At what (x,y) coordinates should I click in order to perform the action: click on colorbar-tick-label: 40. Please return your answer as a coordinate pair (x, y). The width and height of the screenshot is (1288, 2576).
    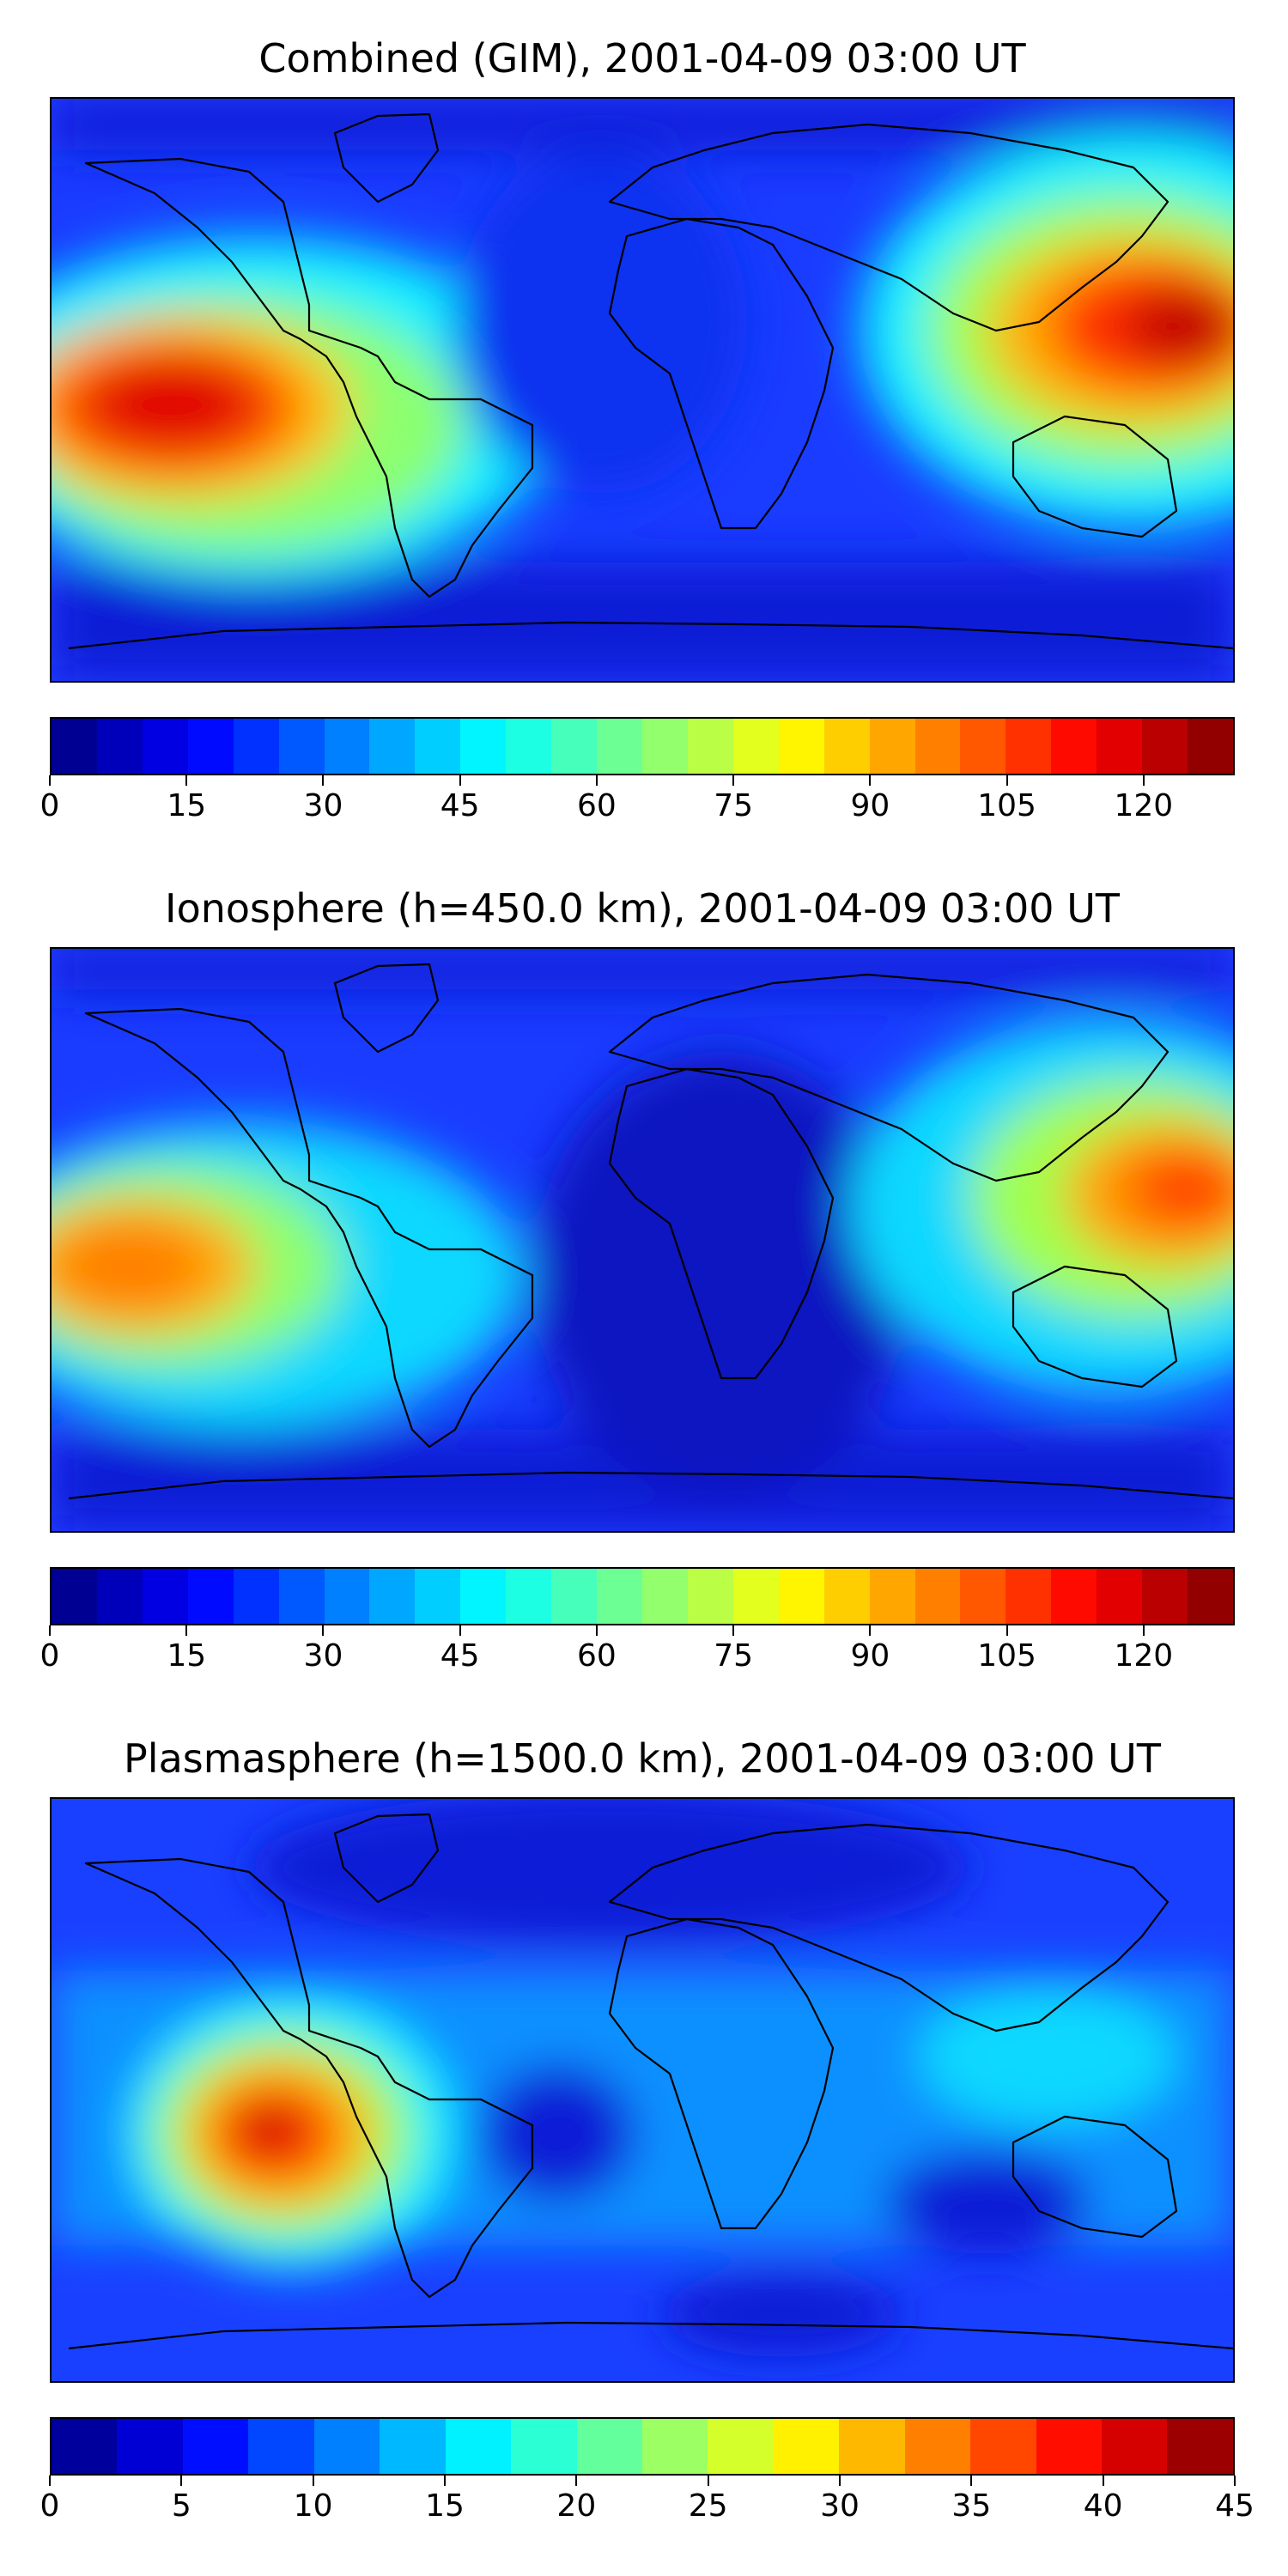
    Looking at the image, I should click on (1103, 2506).